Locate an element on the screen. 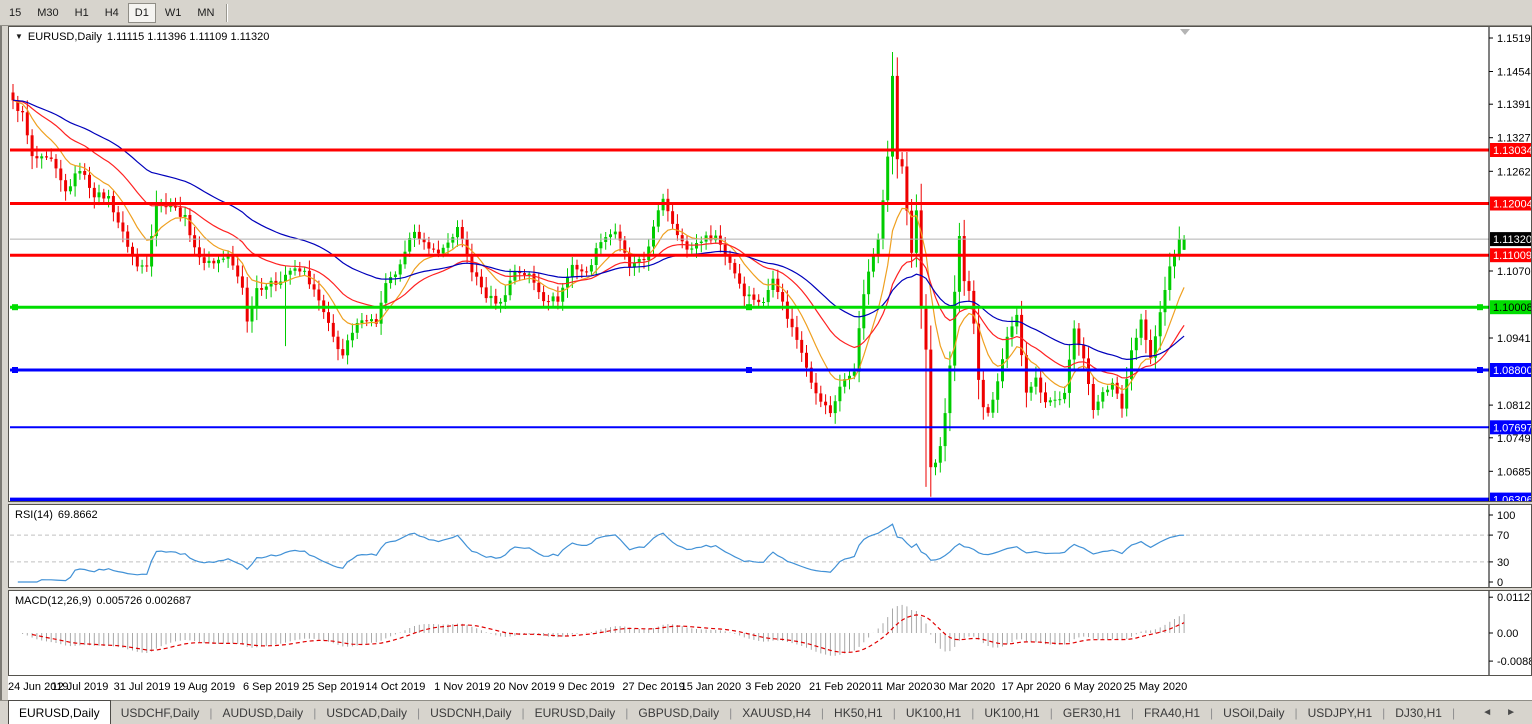 The image size is (1532, 724). date-label: 31 Jul 2019 is located at coordinates (142, 687).